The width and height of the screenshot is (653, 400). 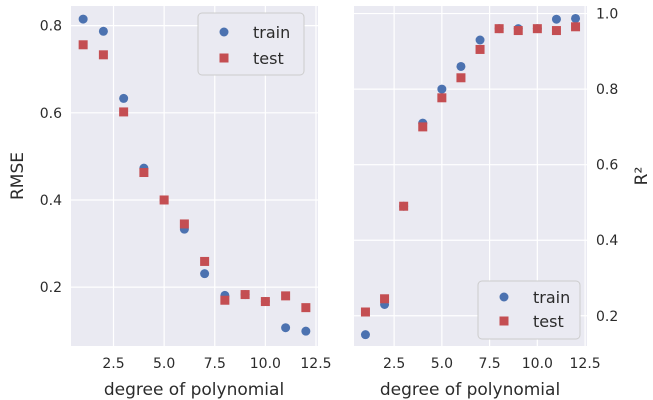 What do you see at coordinates (548, 321) in the screenshot?
I see `r2-legend-test-label: test` at bounding box center [548, 321].